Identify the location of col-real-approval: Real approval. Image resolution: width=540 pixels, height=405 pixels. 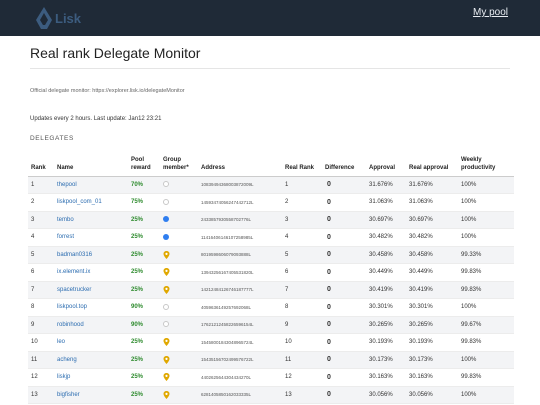
(432, 162).